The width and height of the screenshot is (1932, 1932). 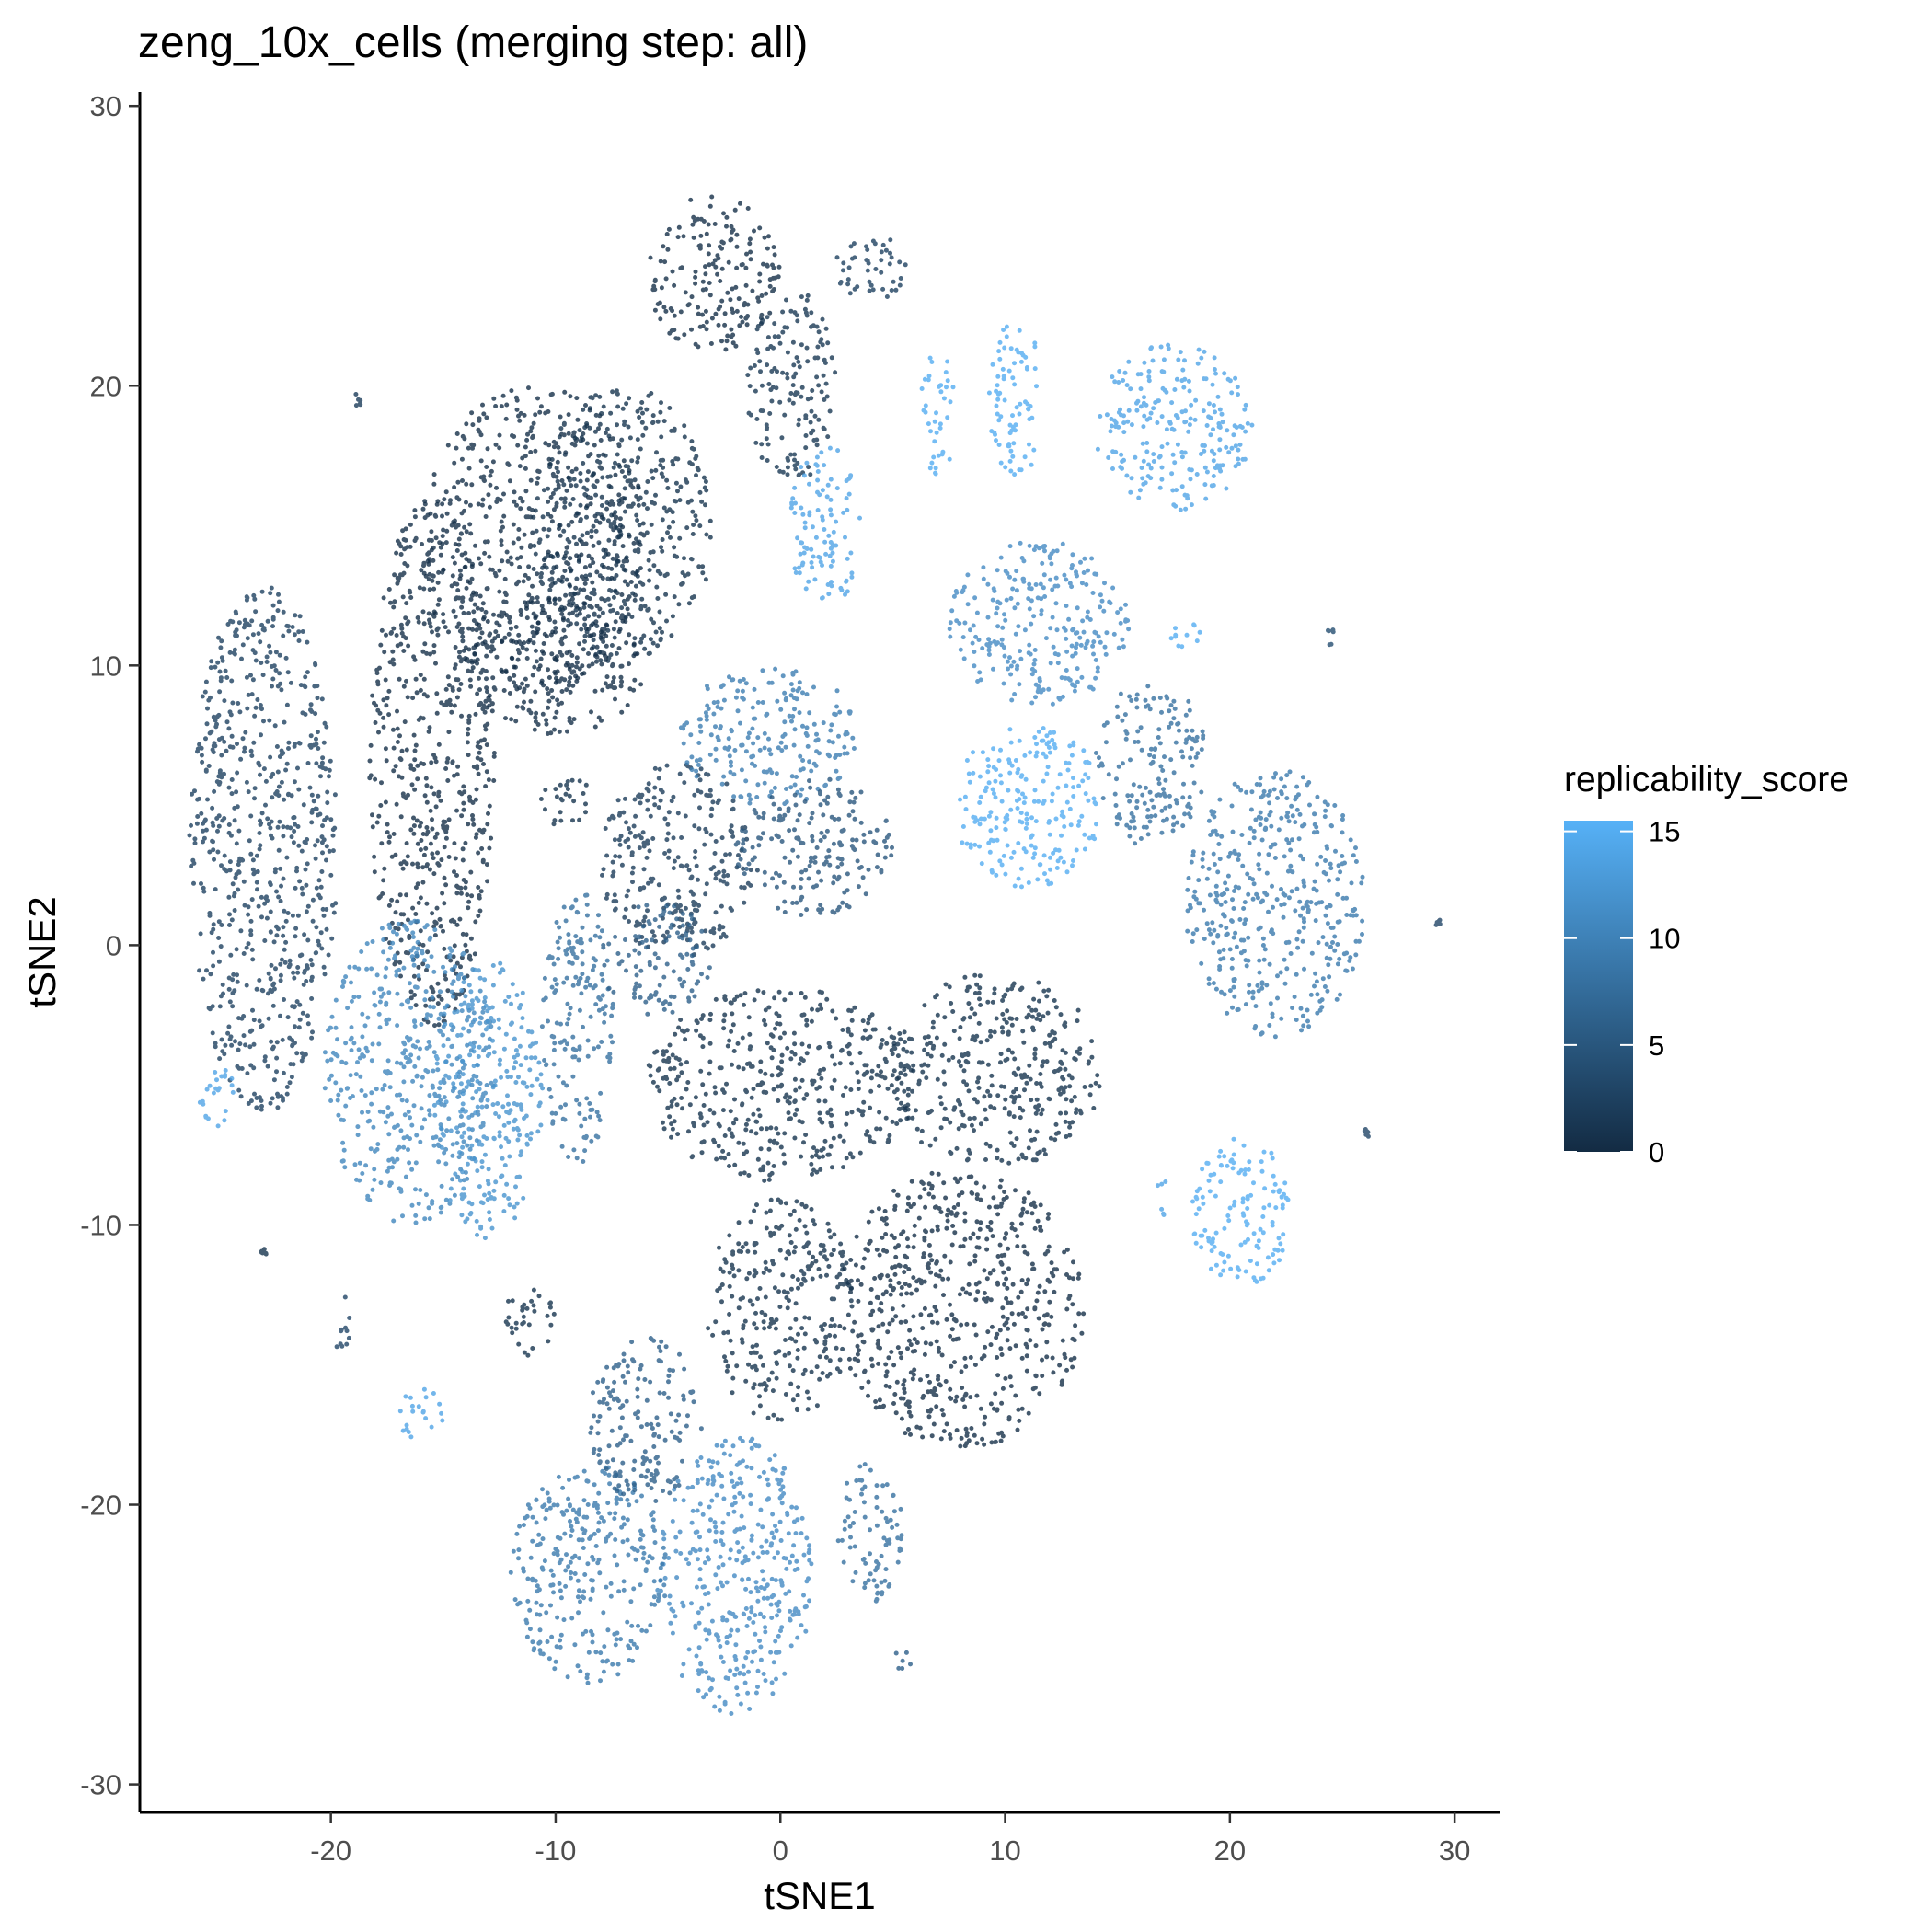 What do you see at coordinates (473, 42) in the screenshot?
I see `chart-title: zeng_10x_cells (merging step: all)` at bounding box center [473, 42].